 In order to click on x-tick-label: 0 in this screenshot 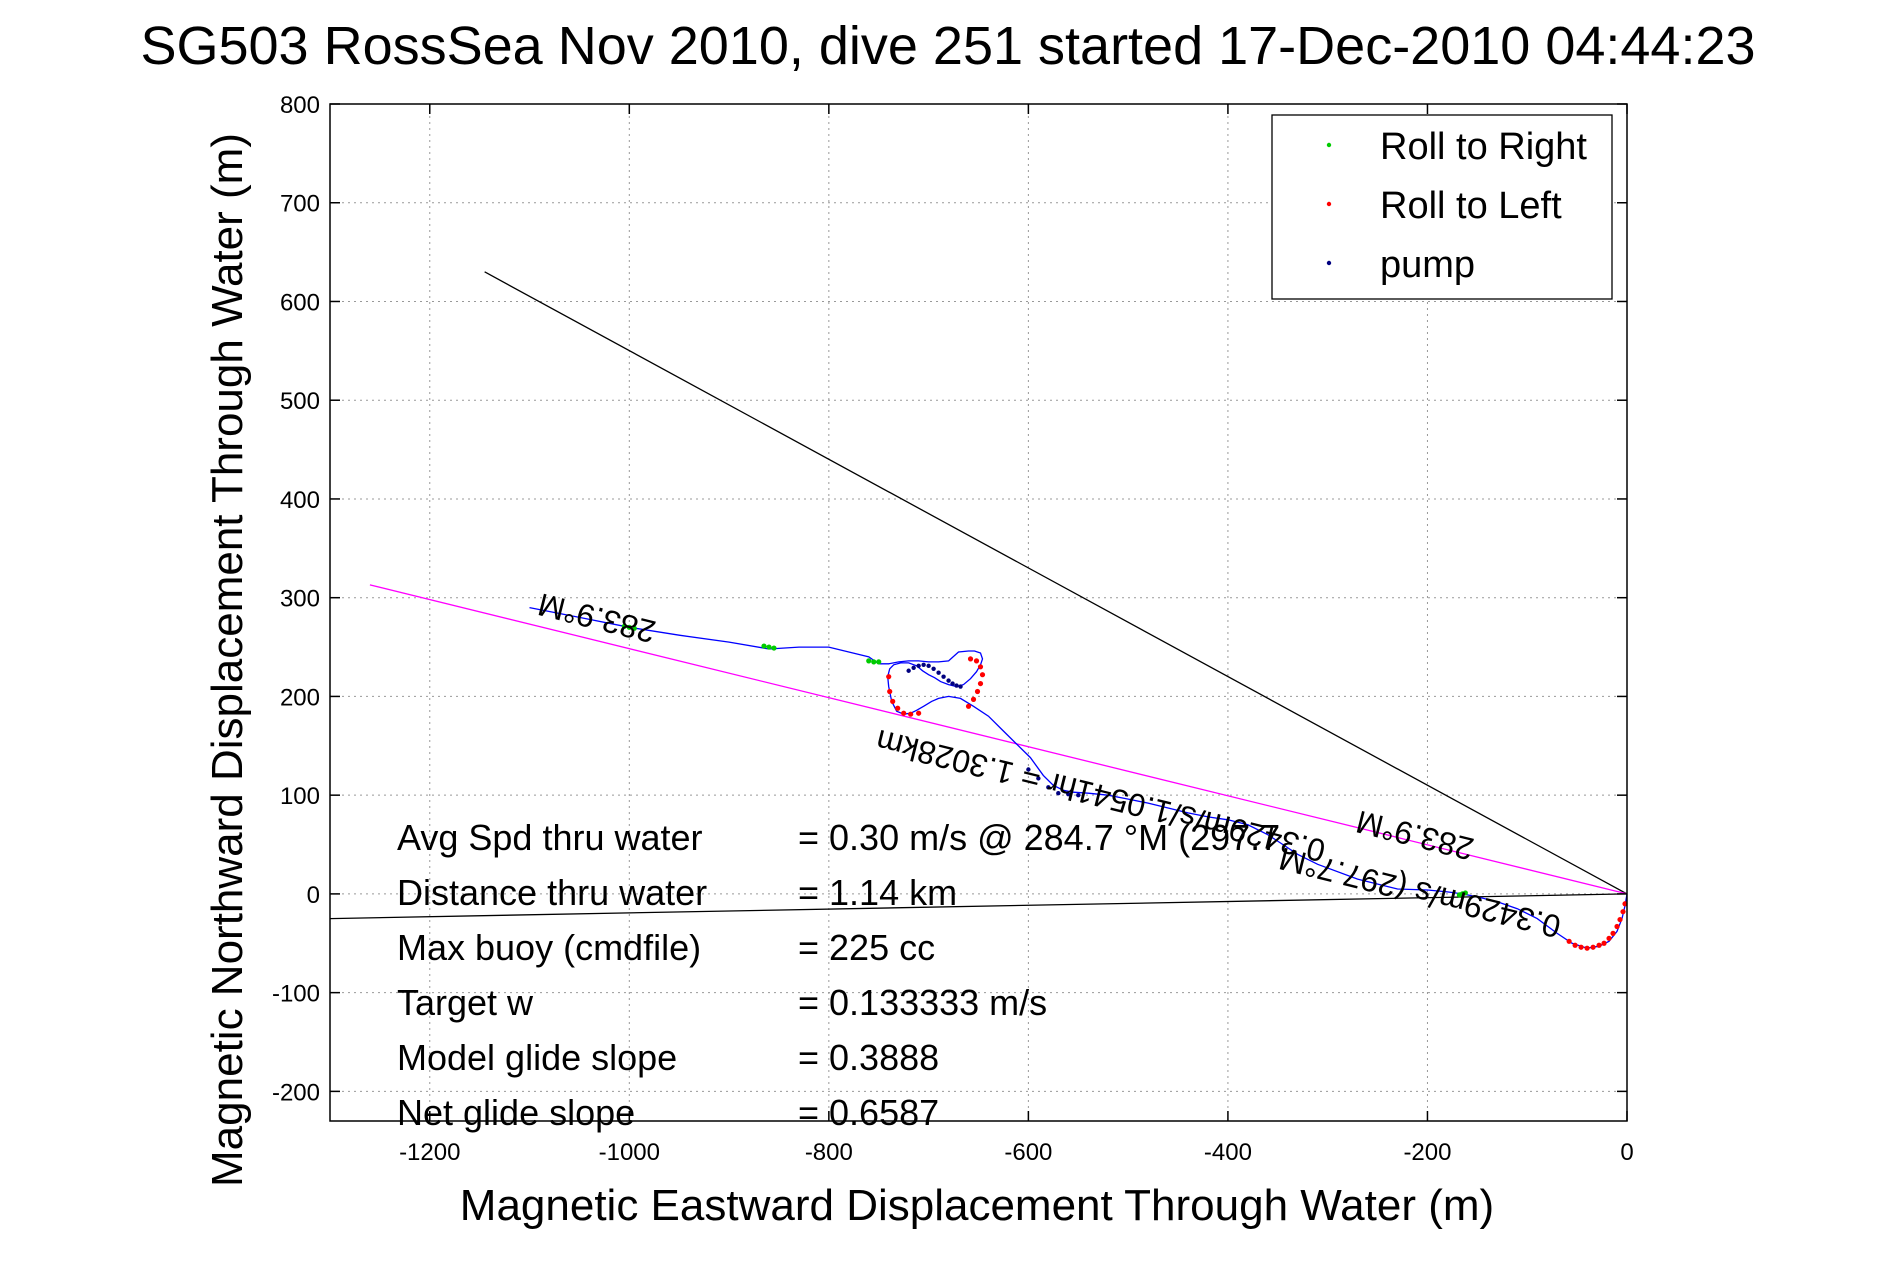, I will do `click(1626, 1152)`.